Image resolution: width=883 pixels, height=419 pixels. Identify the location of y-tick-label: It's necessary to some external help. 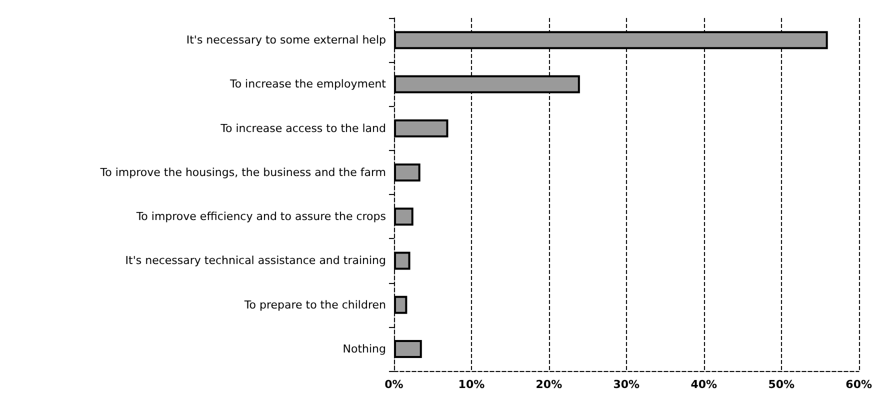
(286, 40).